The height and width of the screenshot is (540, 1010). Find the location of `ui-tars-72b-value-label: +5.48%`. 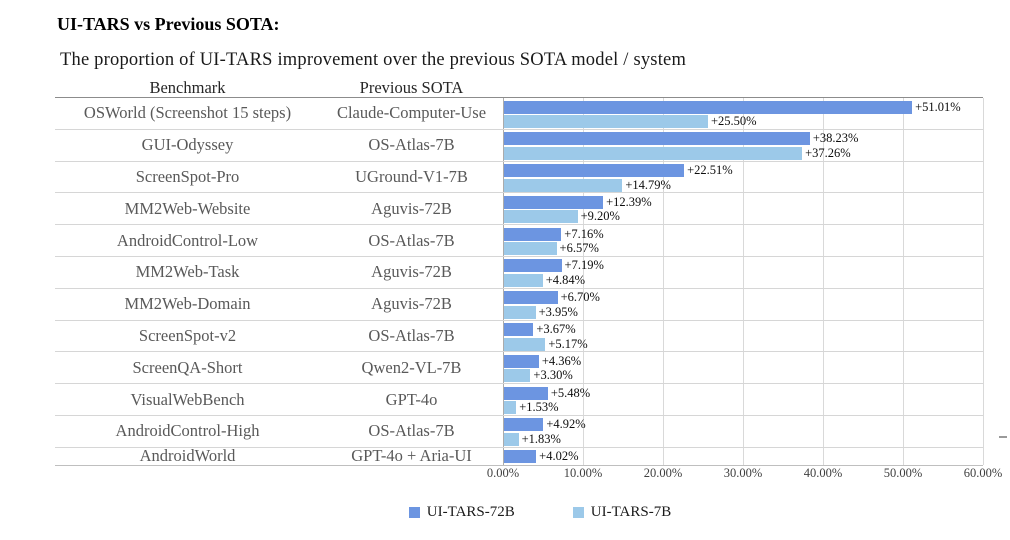

ui-tars-72b-value-label: +5.48% is located at coordinates (570, 392).